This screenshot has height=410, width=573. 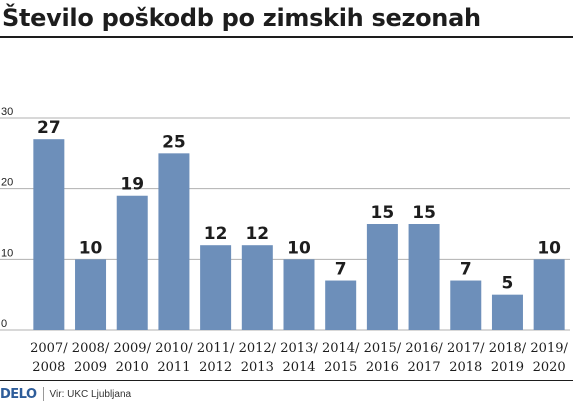 I want to click on data-label: 25, so click(x=174, y=142).